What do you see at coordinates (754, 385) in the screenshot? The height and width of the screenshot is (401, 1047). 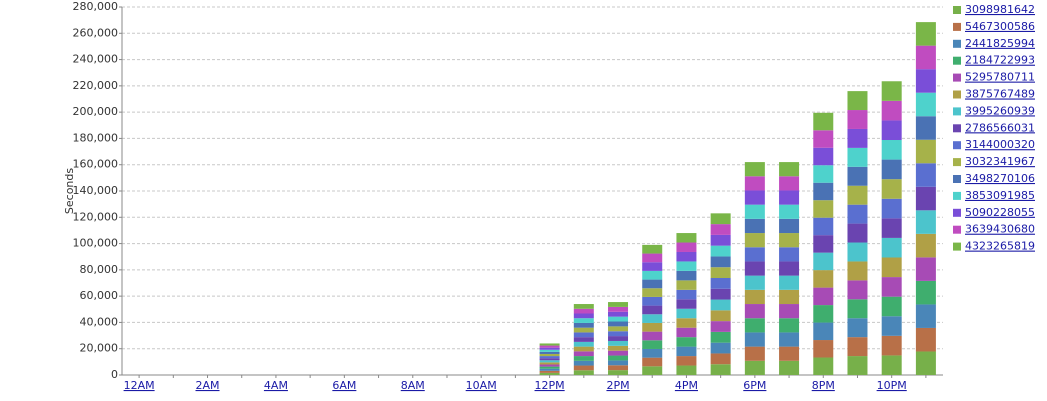 I see `x-tick-label: 6PM` at bounding box center [754, 385].